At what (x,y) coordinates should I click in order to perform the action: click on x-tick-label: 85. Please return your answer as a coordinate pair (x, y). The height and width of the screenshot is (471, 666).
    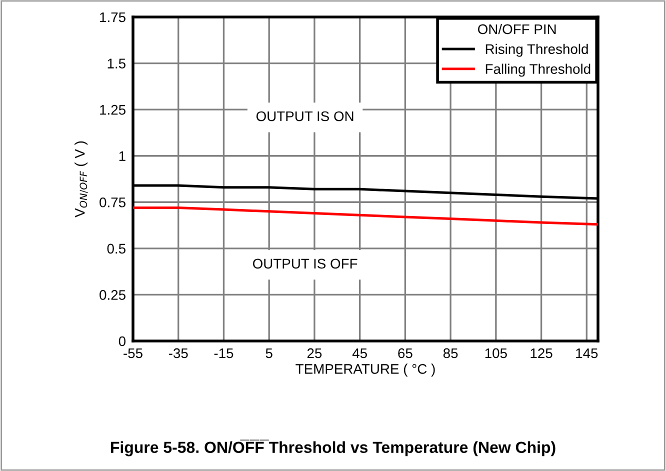
    Looking at the image, I should click on (450, 353).